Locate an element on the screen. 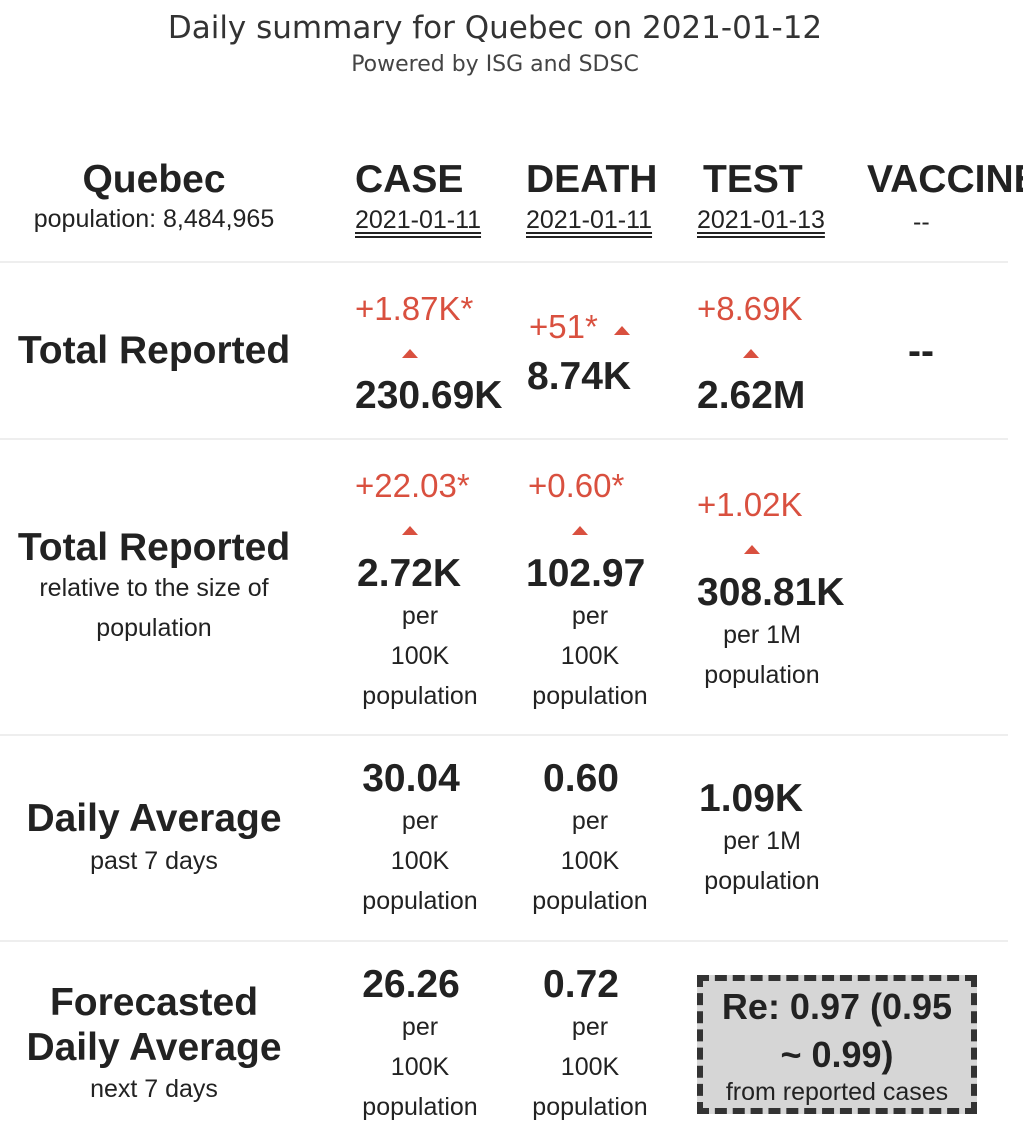 The height and width of the screenshot is (1127, 1023). total-test-value: 2.62M is located at coordinates (751, 395).